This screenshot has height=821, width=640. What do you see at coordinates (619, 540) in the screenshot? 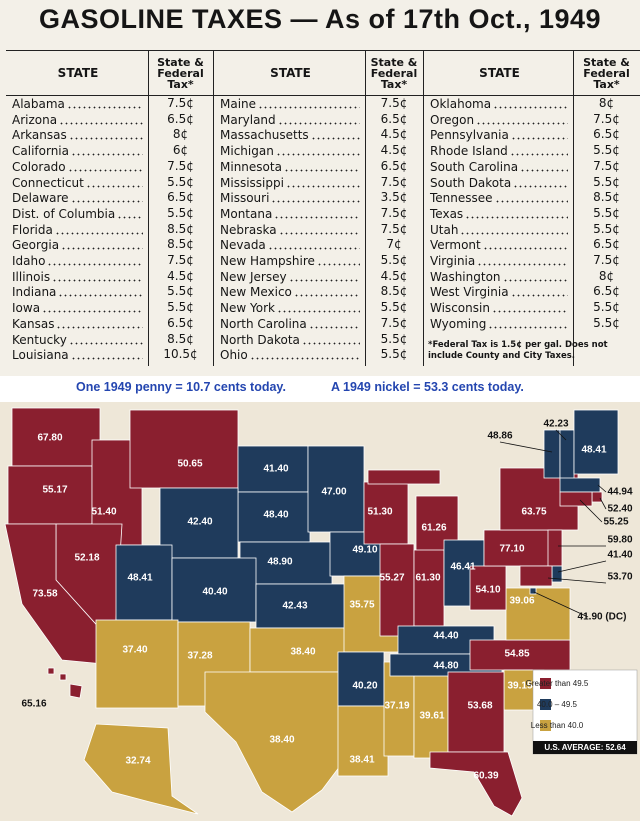
I see `state-value: 59.80` at bounding box center [619, 540].